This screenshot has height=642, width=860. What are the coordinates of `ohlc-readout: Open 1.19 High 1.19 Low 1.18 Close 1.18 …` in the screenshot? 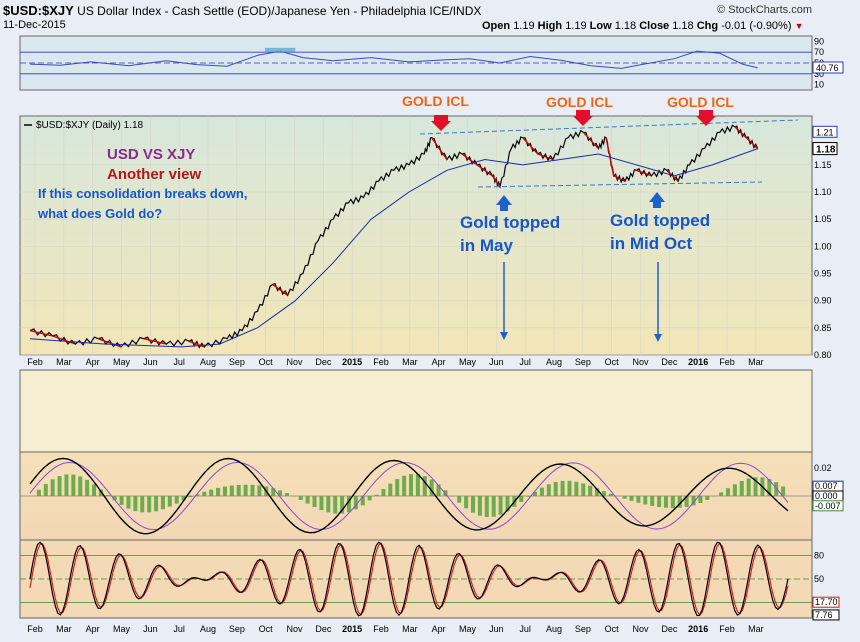 It's located at (642, 26).